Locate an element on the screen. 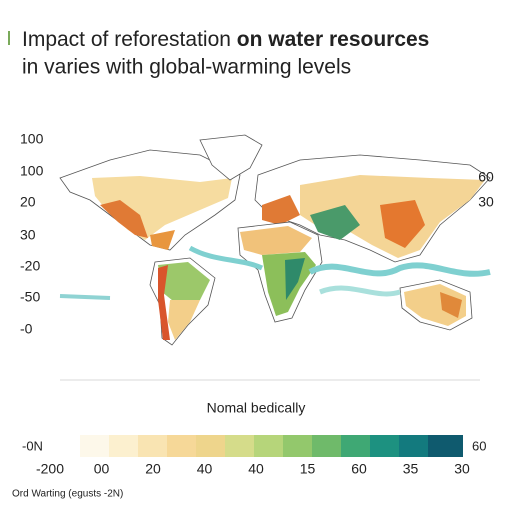  greenland is located at coordinates (231, 157).